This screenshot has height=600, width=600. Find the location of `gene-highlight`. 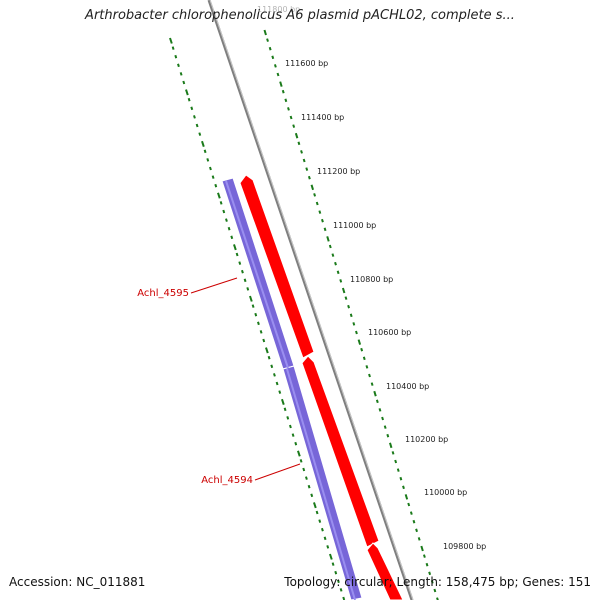

gene-highlight is located at coordinates (257, 274).